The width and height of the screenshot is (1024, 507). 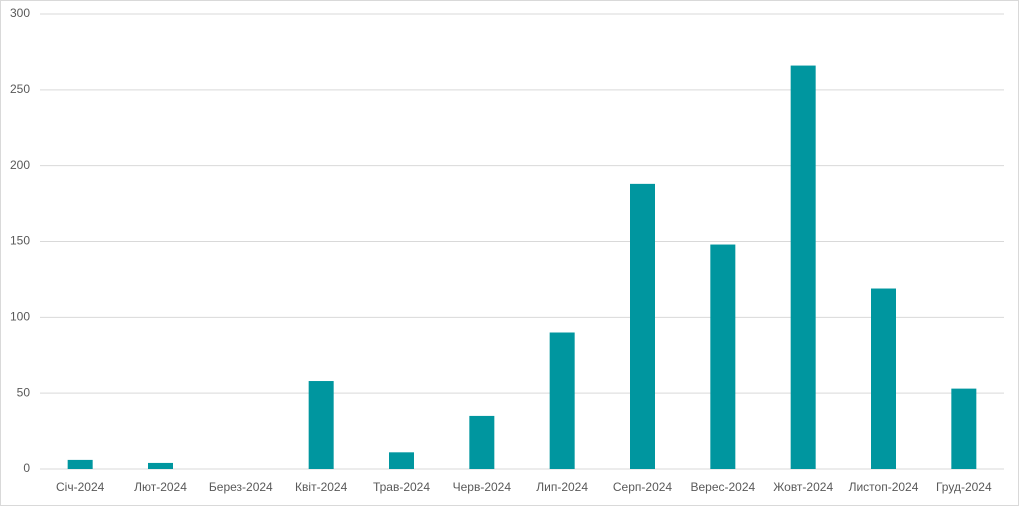 What do you see at coordinates (643, 487) in the screenshot?
I see `x-tick-label: Серп-2024` at bounding box center [643, 487].